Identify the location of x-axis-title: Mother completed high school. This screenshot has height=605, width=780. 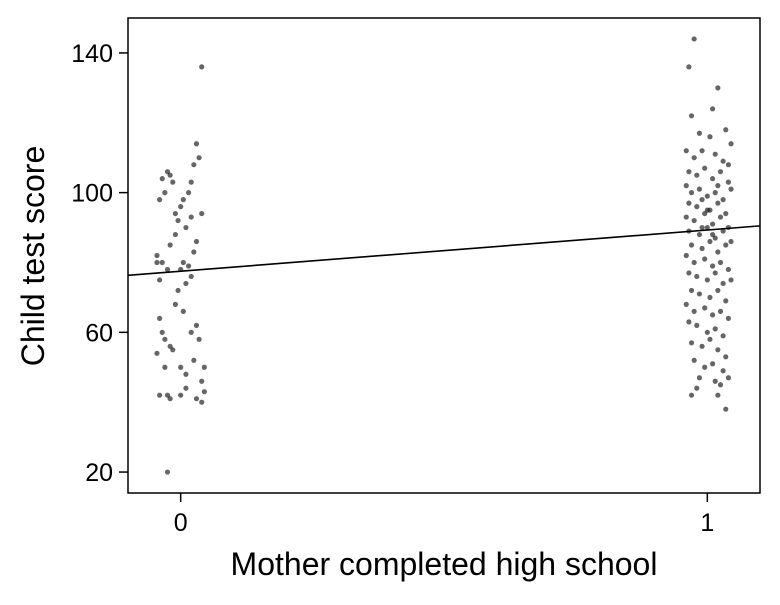
(444, 564).